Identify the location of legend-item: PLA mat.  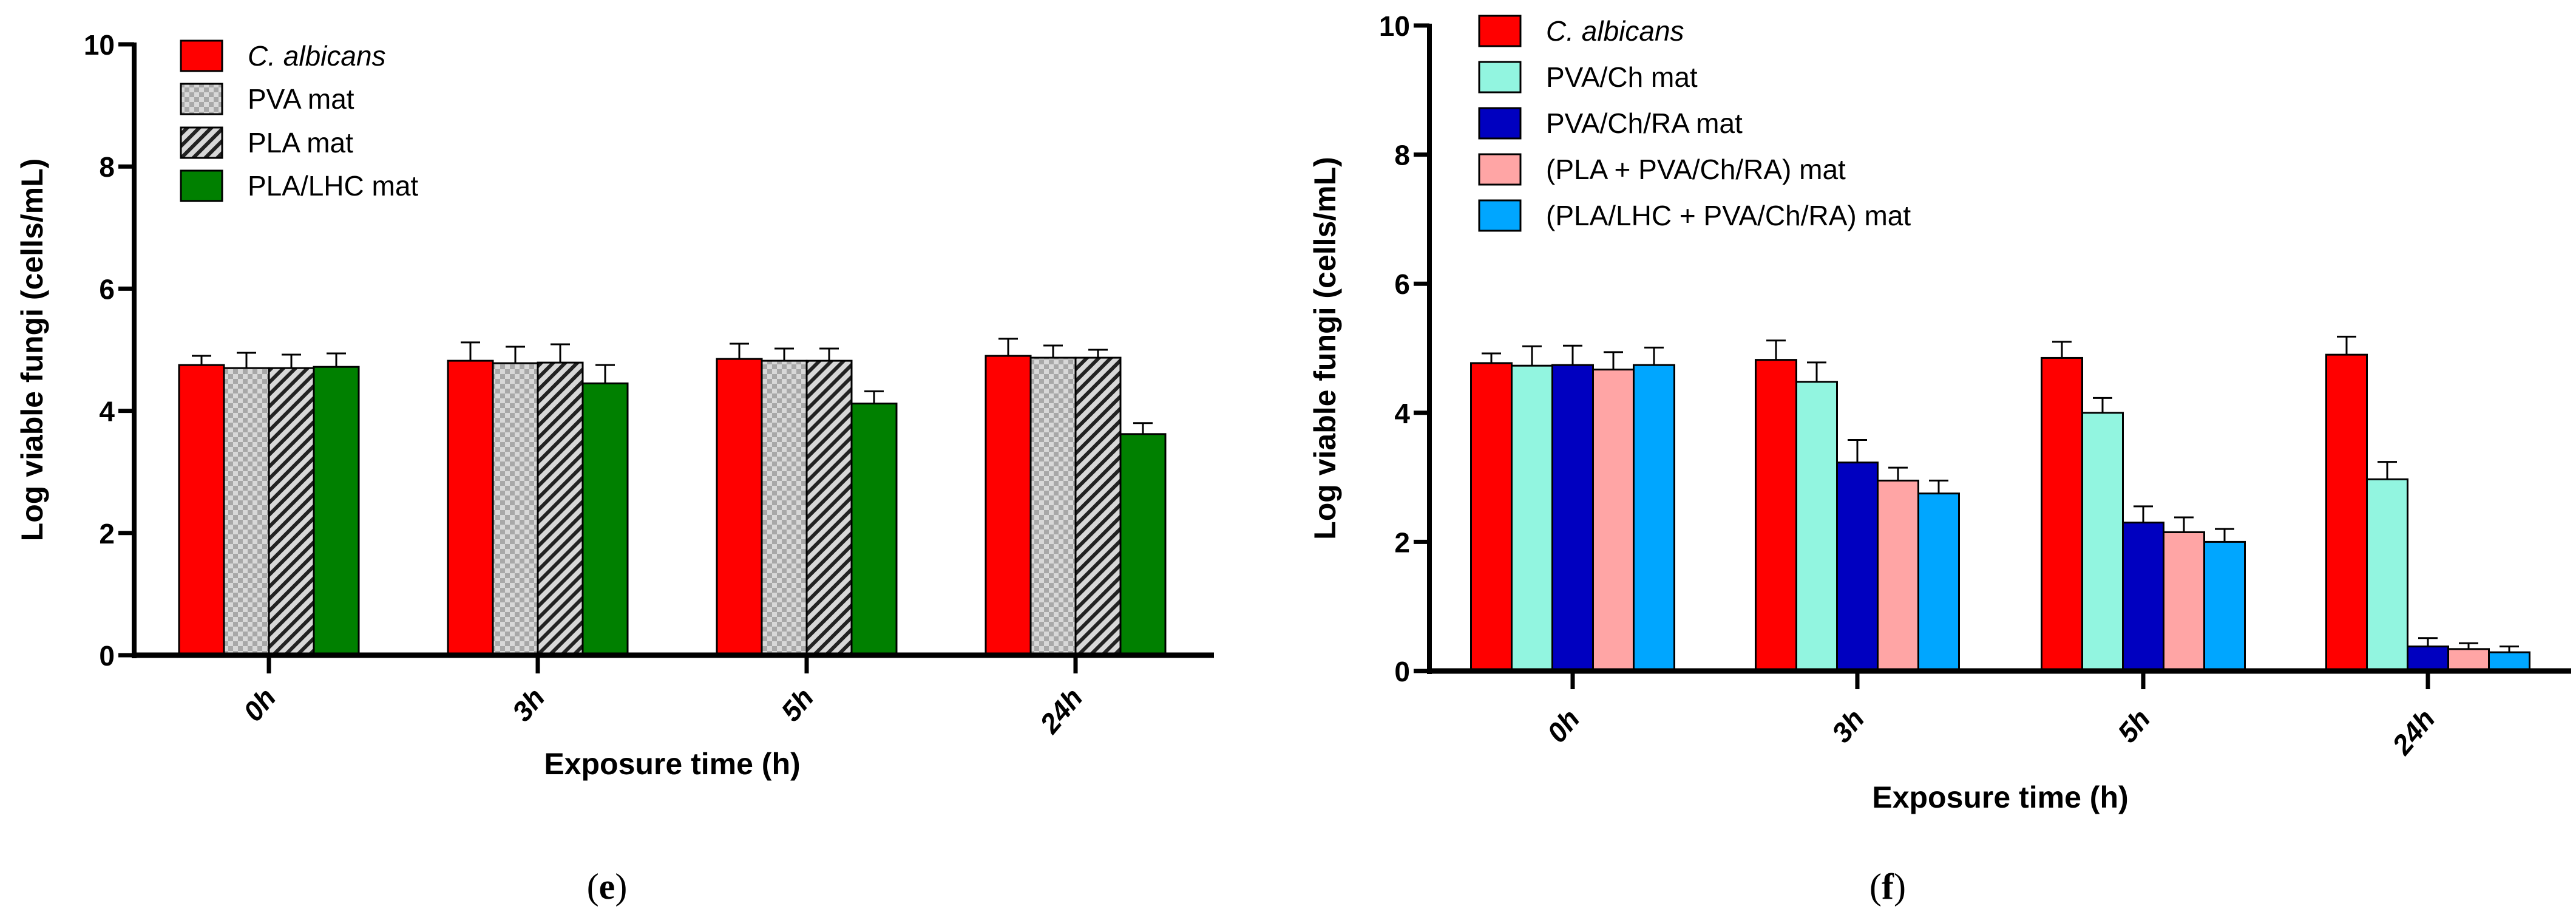
(266, 142).